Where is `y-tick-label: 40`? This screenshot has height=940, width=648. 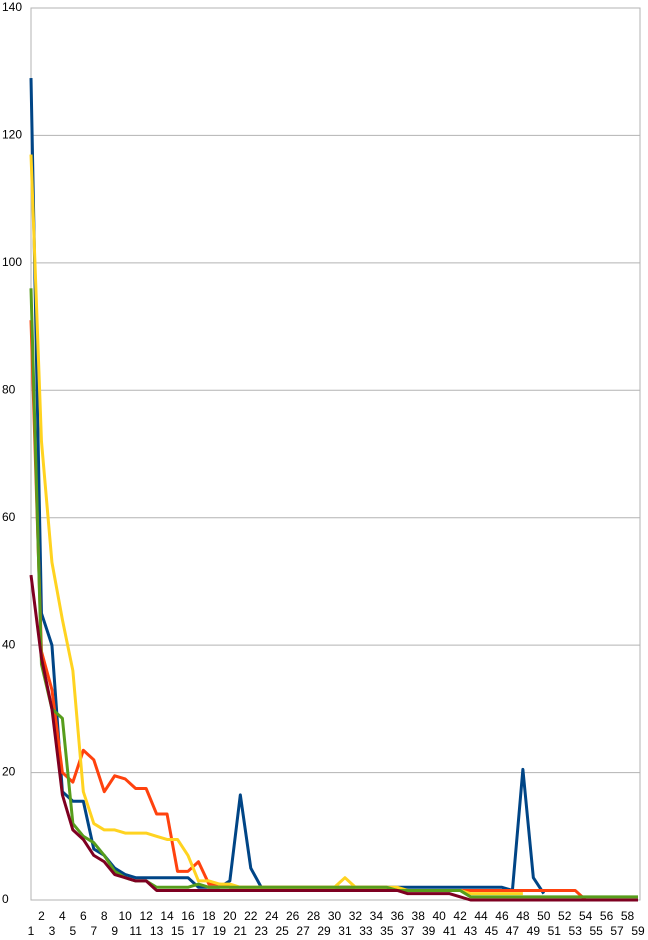
y-tick-label: 40 is located at coordinates (9, 644).